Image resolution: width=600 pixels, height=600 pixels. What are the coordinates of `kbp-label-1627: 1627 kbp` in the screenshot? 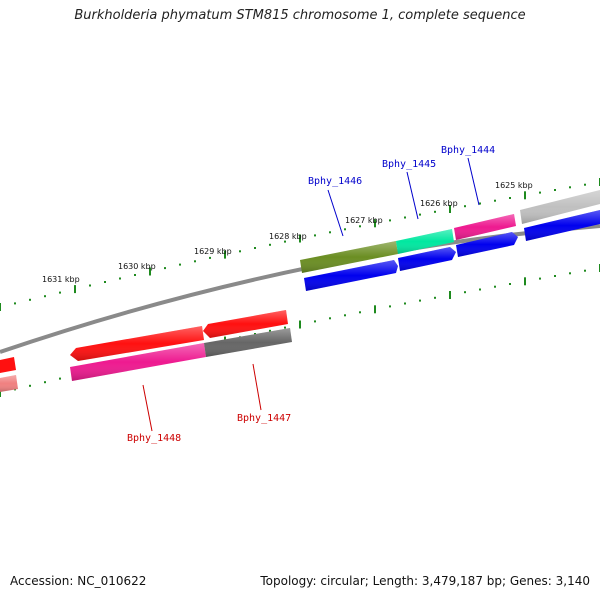 It's located at (364, 220).